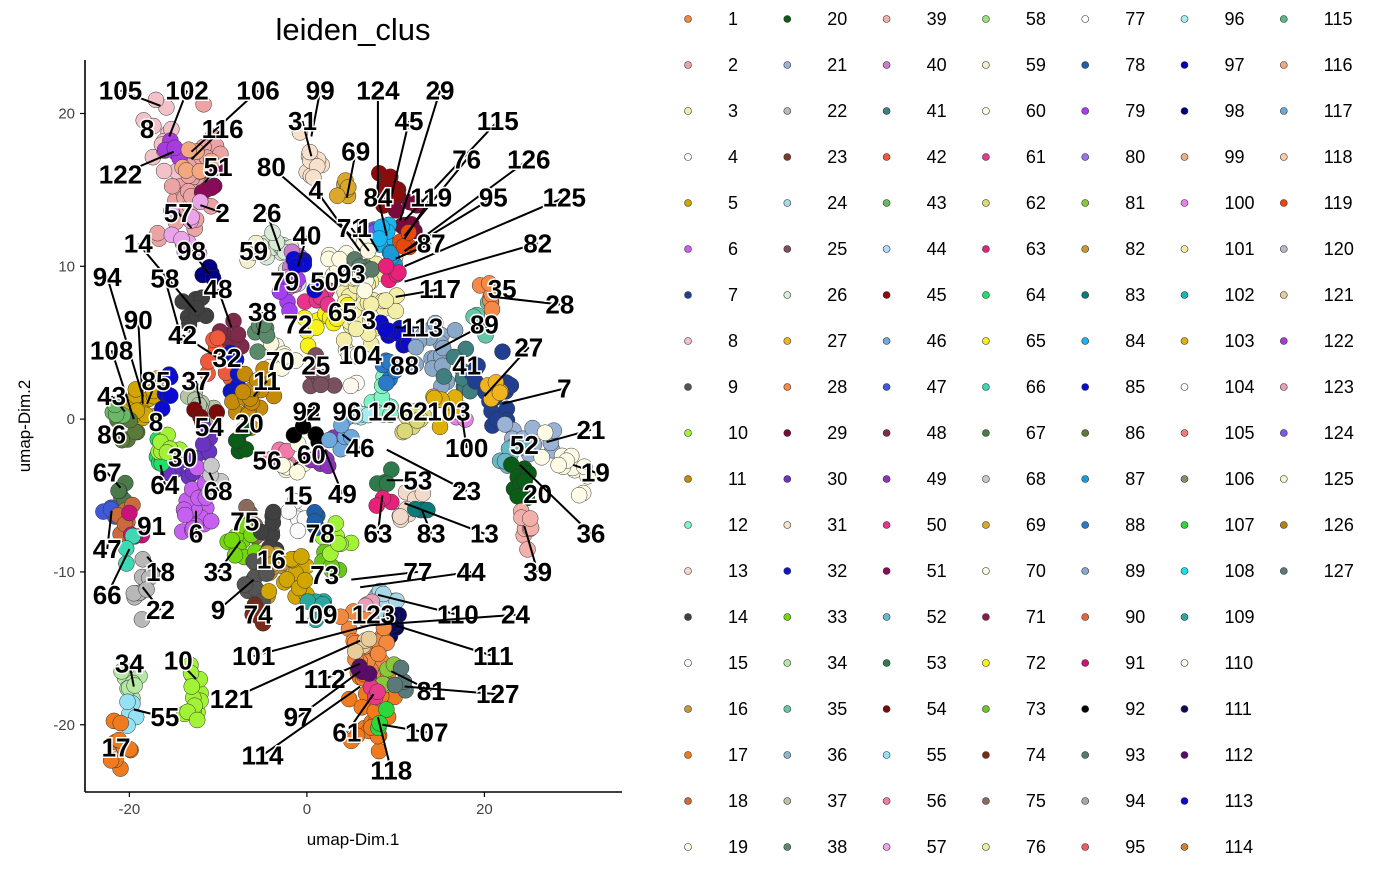 This screenshot has width=1400, height=870. Describe the element at coordinates (837, 19) in the screenshot. I see `legend-label: 20` at that location.